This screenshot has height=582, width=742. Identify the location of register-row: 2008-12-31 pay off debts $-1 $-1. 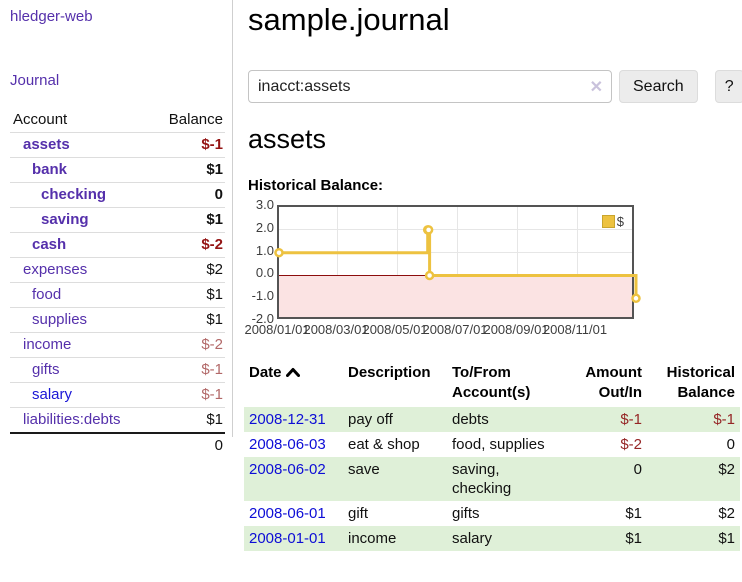
(492, 419).